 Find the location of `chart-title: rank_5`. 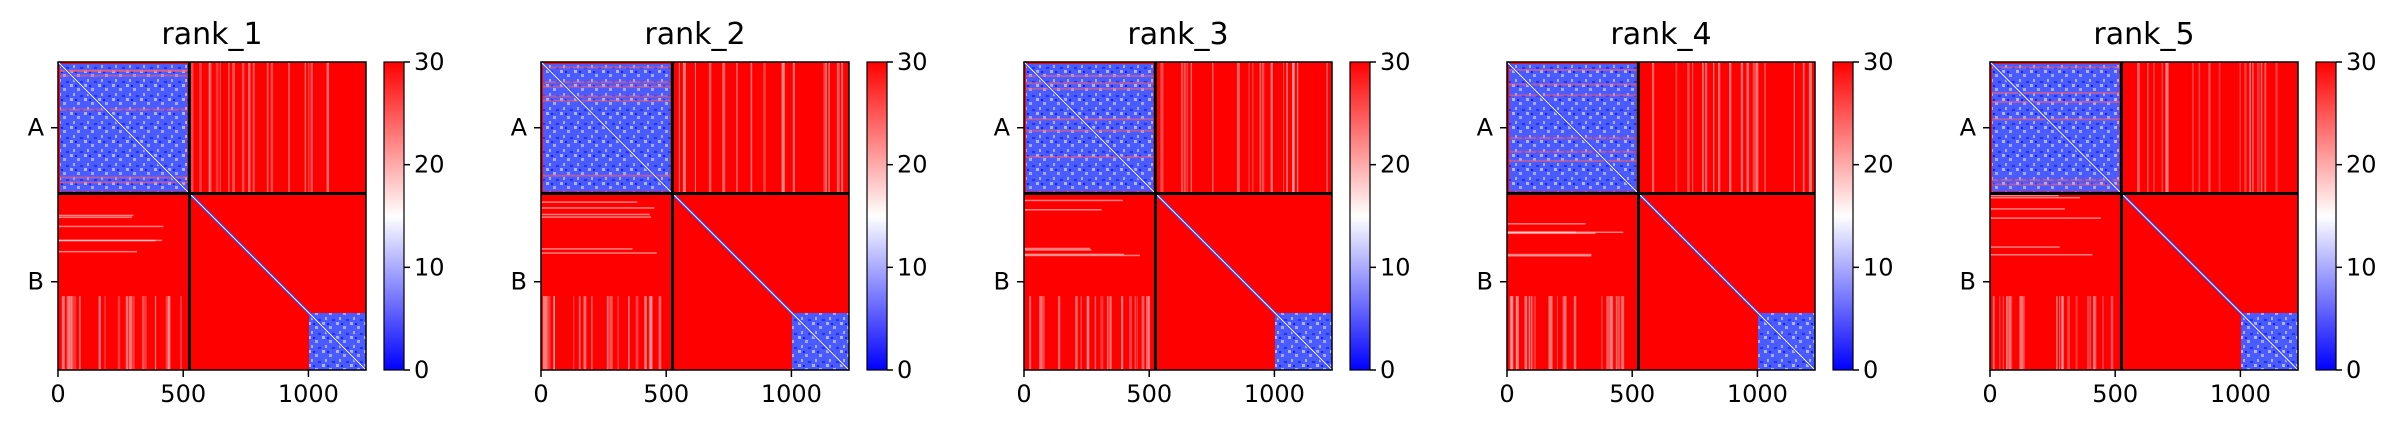

chart-title: rank_5 is located at coordinates (2143, 34).